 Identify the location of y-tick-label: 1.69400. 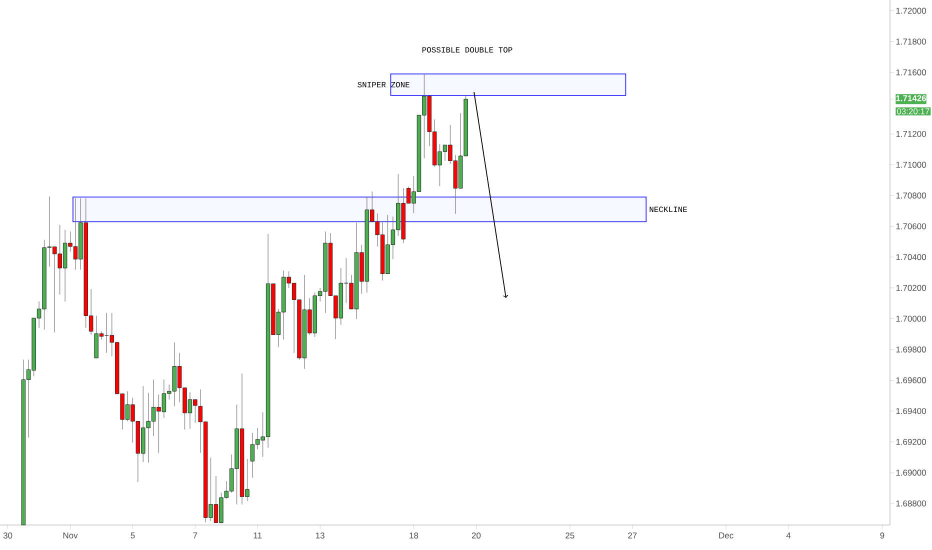
(911, 411).